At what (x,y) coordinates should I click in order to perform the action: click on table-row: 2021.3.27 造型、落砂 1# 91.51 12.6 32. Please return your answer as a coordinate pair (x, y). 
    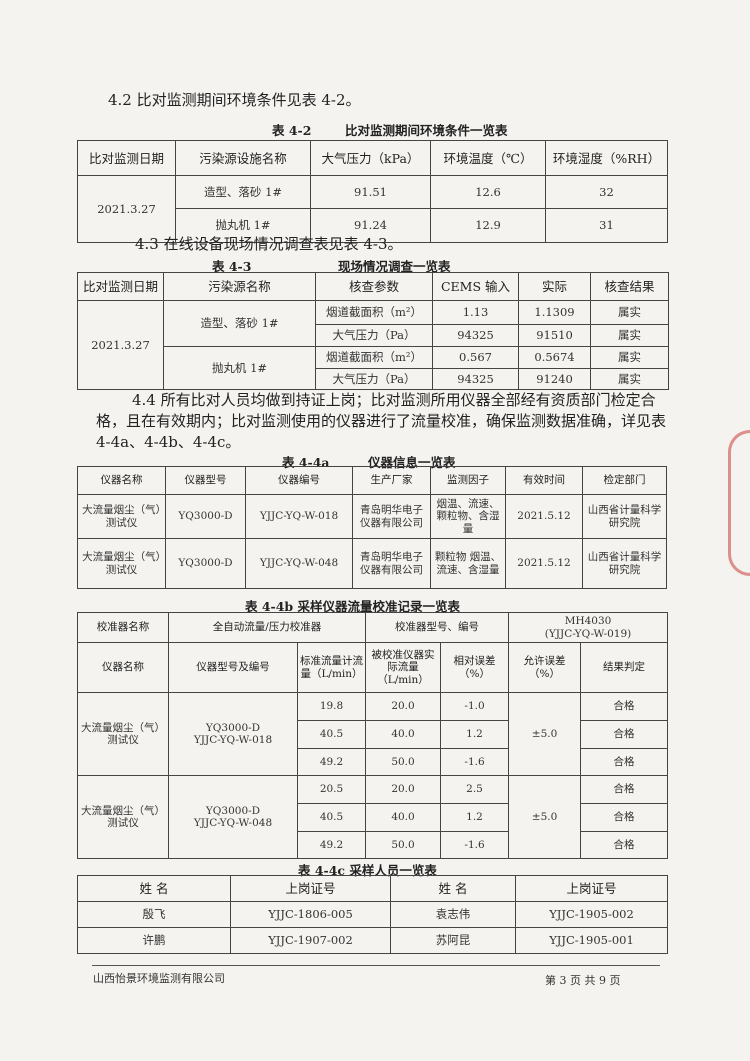
    Looking at the image, I should click on (372, 209).